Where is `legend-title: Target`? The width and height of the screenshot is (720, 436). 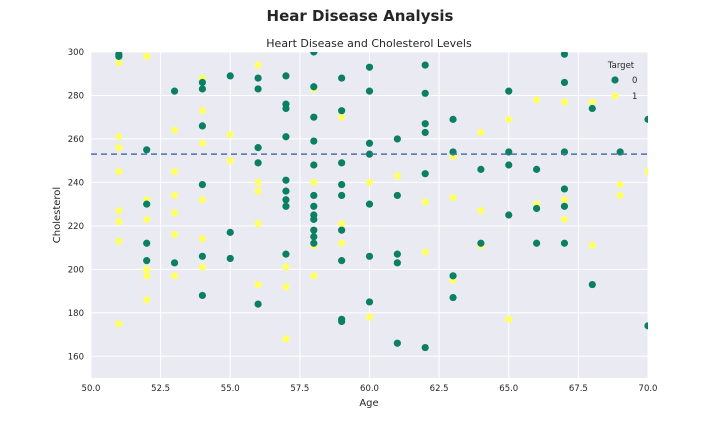
legend-title: Target is located at coordinates (621, 66).